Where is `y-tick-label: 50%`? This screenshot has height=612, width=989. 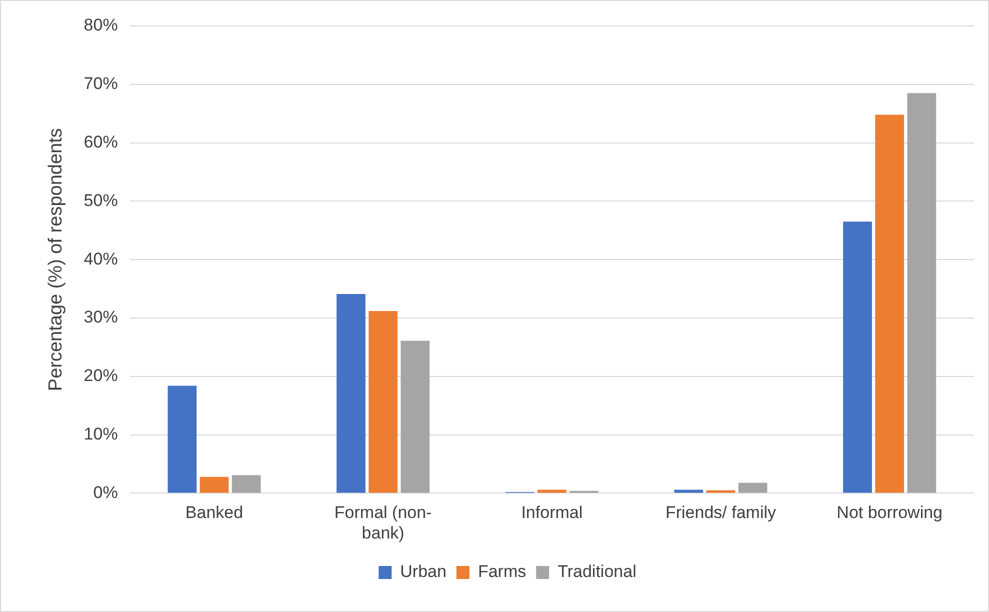 y-tick-label: 50% is located at coordinates (101, 200).